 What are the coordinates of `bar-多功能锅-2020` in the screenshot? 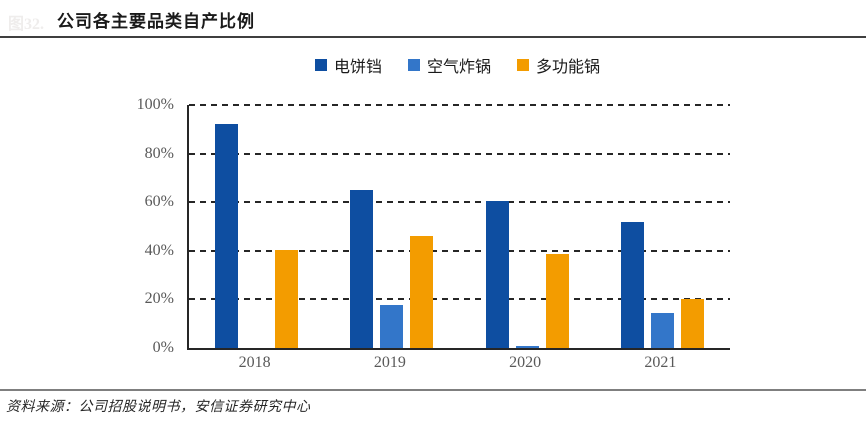 It's located at (557, 301).